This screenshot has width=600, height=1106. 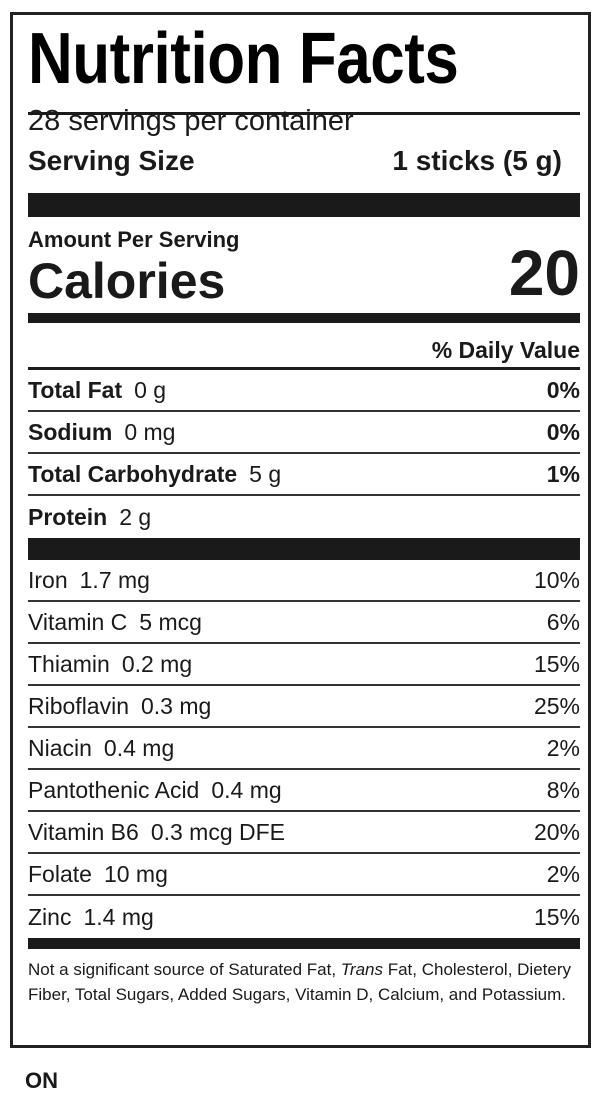 I want to click on daily-value-header: % Daily Value, so click(x=505, y=350).